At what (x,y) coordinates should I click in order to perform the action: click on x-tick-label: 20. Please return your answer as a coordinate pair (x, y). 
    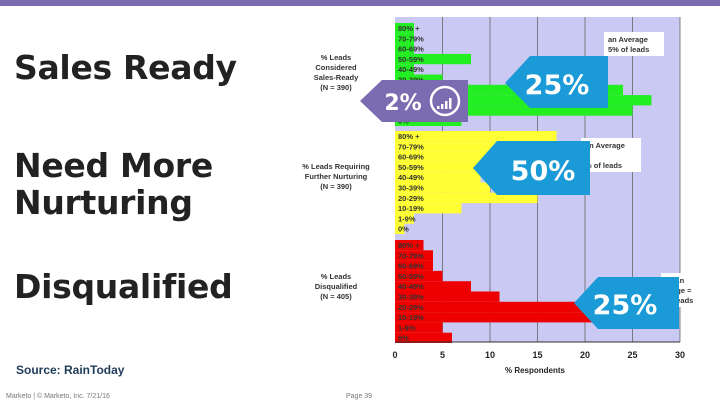
    Looking at the image, I should click on (585, 355).